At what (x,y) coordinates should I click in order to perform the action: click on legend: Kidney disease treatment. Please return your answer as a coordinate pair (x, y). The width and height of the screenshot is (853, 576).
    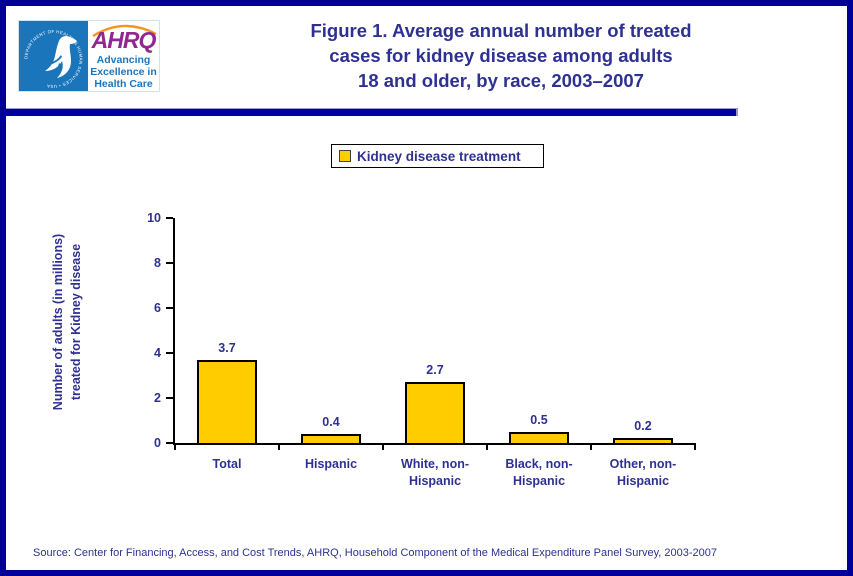
    Looking at the image, I should click on (437, 156).